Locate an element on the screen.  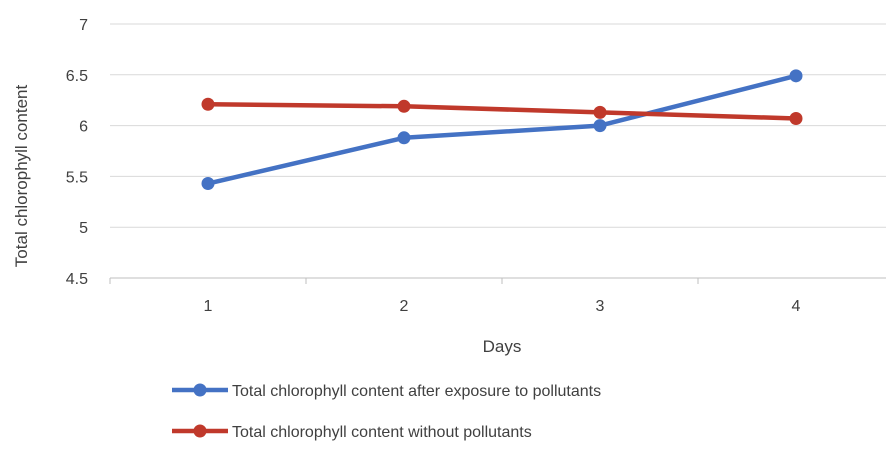
series-line is located at coordinates (502, 111).